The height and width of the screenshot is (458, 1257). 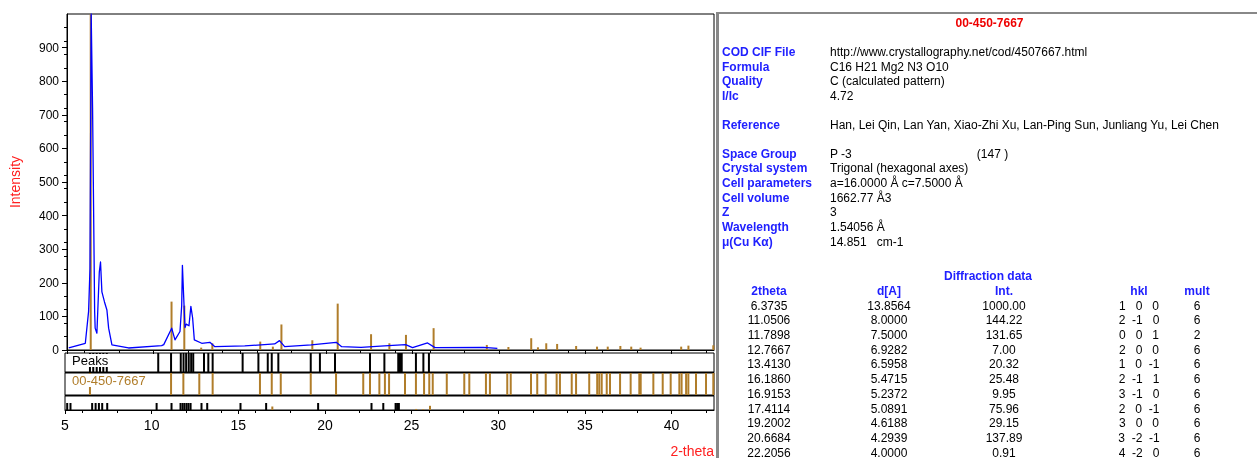 What do you see at coordinates (15, 182) in the screenshot?
I see `y-axis-title: Intensity` at bounding box center [15, 182].